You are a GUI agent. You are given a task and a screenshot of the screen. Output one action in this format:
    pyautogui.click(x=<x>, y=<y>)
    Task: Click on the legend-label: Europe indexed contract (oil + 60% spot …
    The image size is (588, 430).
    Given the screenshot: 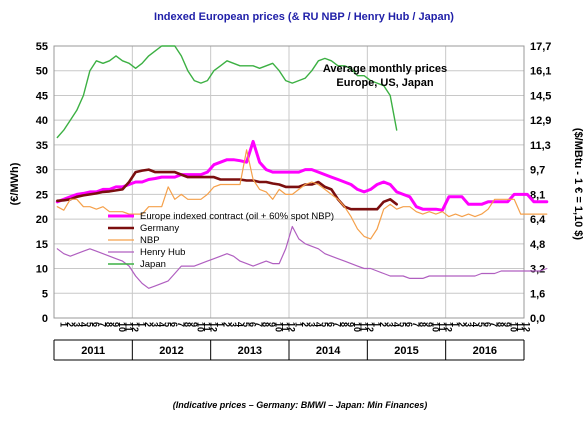 What is the action you would take?
    pyautogui.click(x=237, y=216)
    